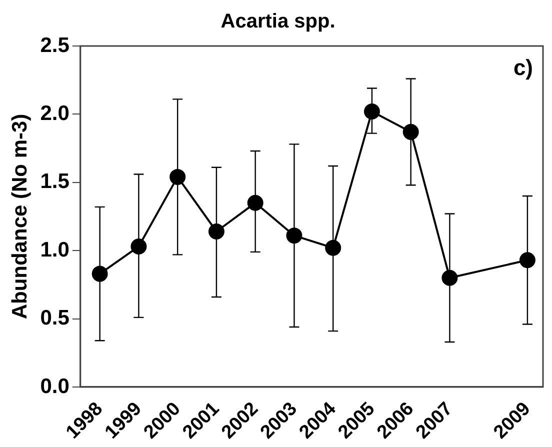 This screenshot has width=552, height=447. Describe the element at coordinates (278, 21) in the screenshot. I see `chart-title: Acartia spp.` at that location.